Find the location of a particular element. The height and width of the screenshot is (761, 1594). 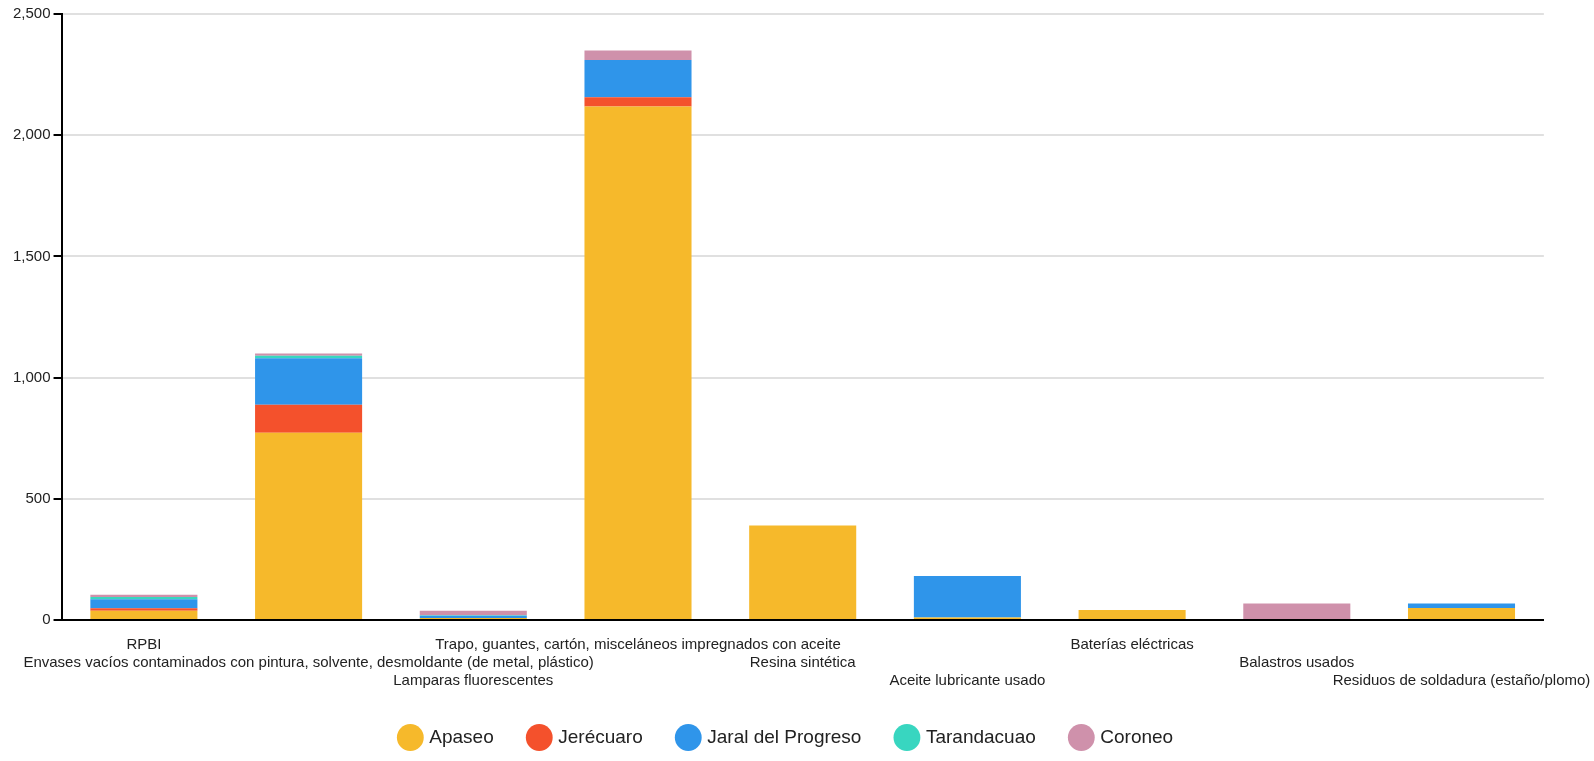

y-tick-label: 1,500 is located at coordinates (31, 255).